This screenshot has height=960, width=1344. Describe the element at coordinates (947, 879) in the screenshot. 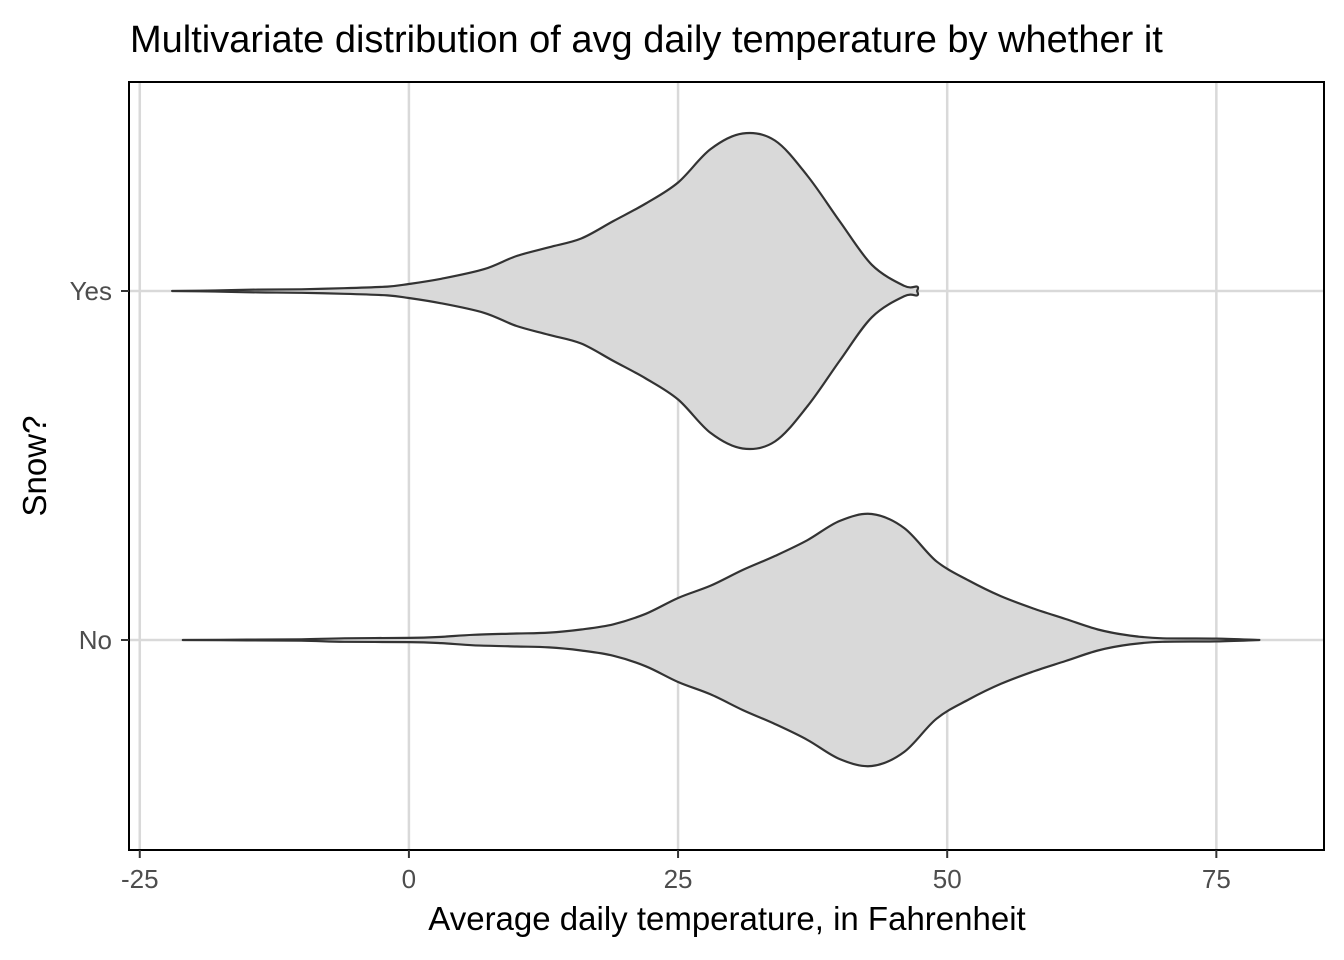

I see `x-tick-label: 50` at that location.